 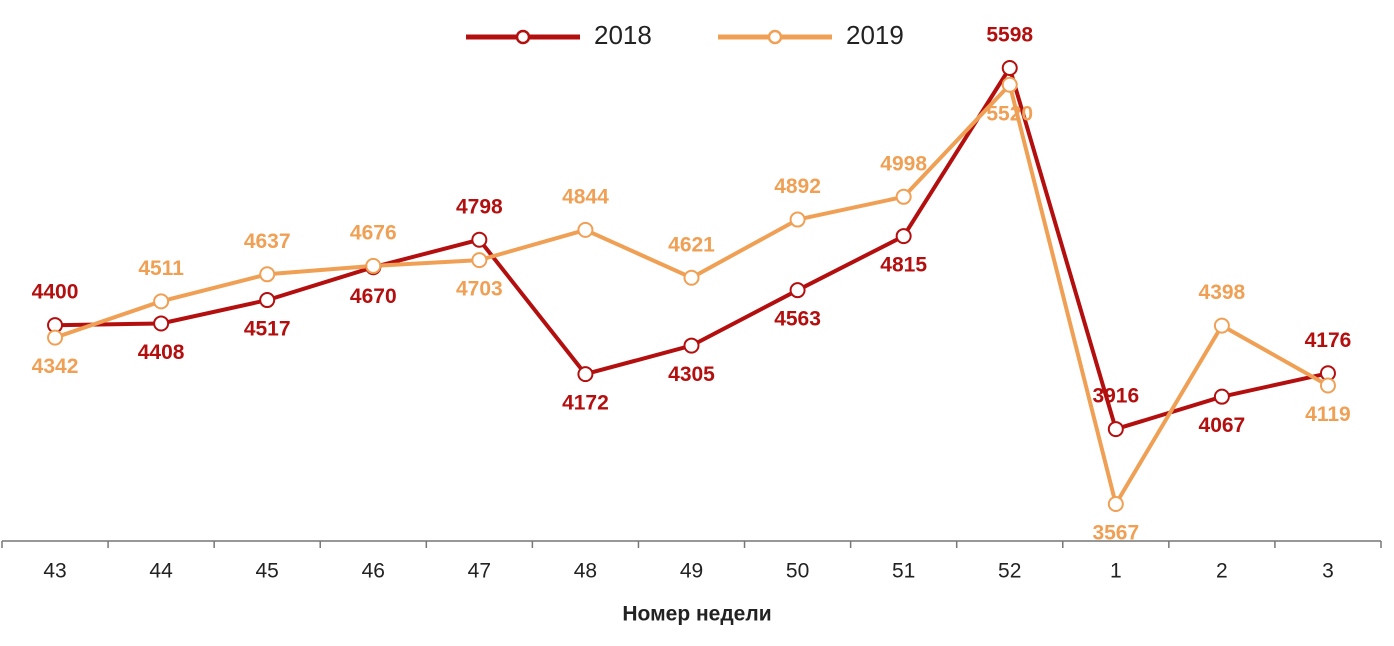 What do you see at coordinates (1009, 113) in the screenshot?
I see `data-label: 5520` at bounding box center [1009, 113].